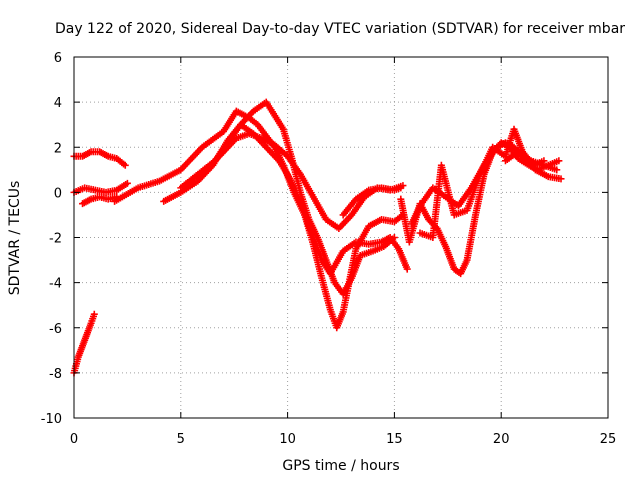  Describe the element at coordinates (100, 187) in the screenshot. I see `series-arc-b` at that location.